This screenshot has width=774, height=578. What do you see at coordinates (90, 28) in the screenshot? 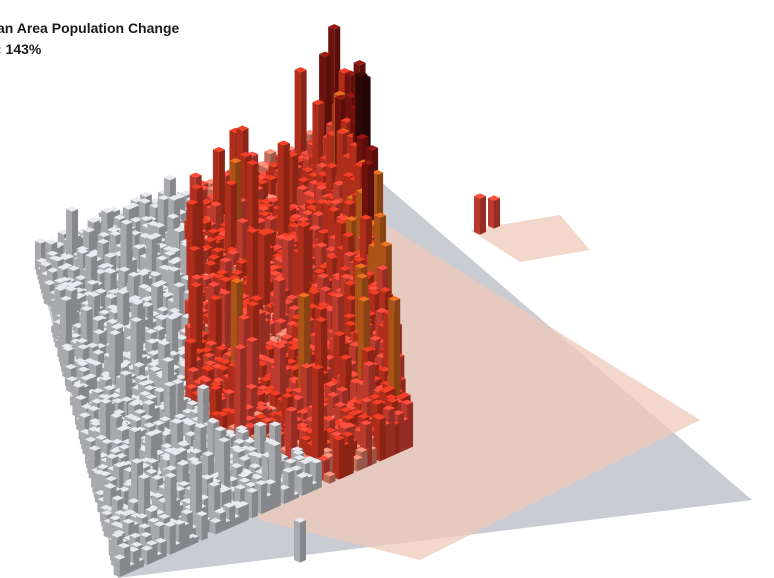
I see `title-line-1: an Area Population Change` at bounding box center [90, 28].